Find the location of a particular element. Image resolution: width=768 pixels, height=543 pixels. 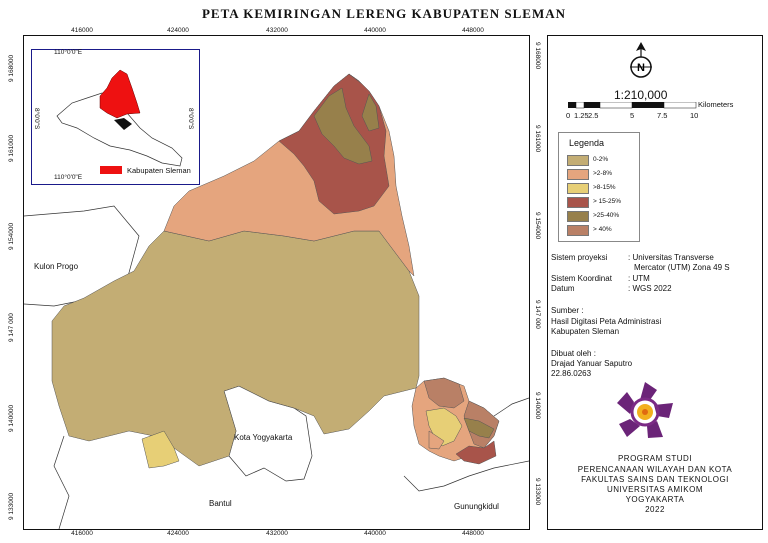

y-tick-right-6: 9 133000 is located at coordinates (537, 492).